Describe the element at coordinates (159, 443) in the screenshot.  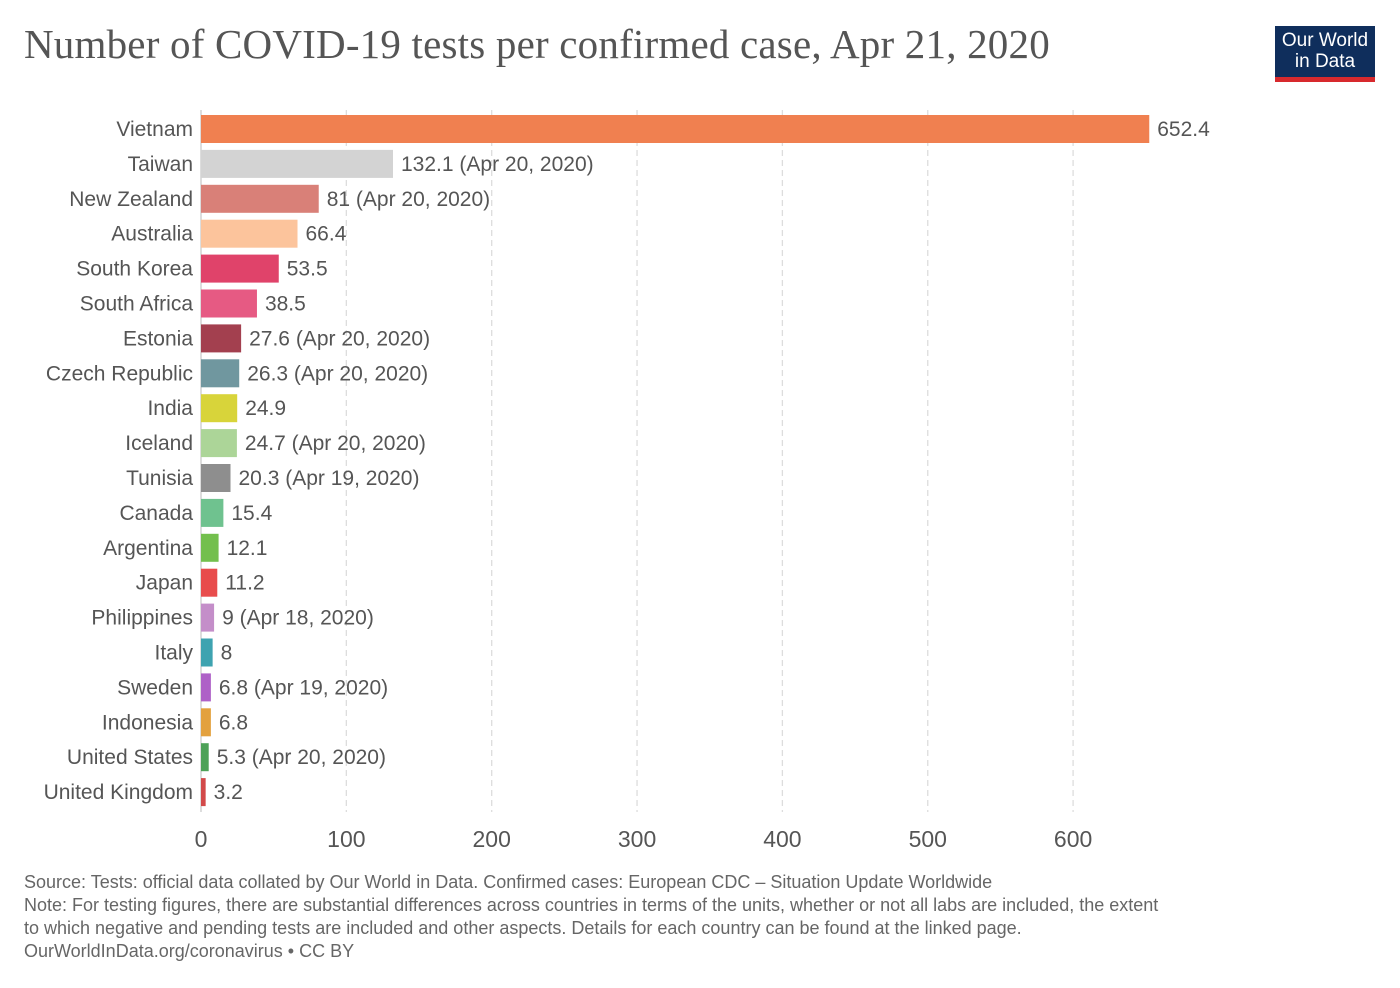
I see `category-label-iceland: Iceland` at that location.